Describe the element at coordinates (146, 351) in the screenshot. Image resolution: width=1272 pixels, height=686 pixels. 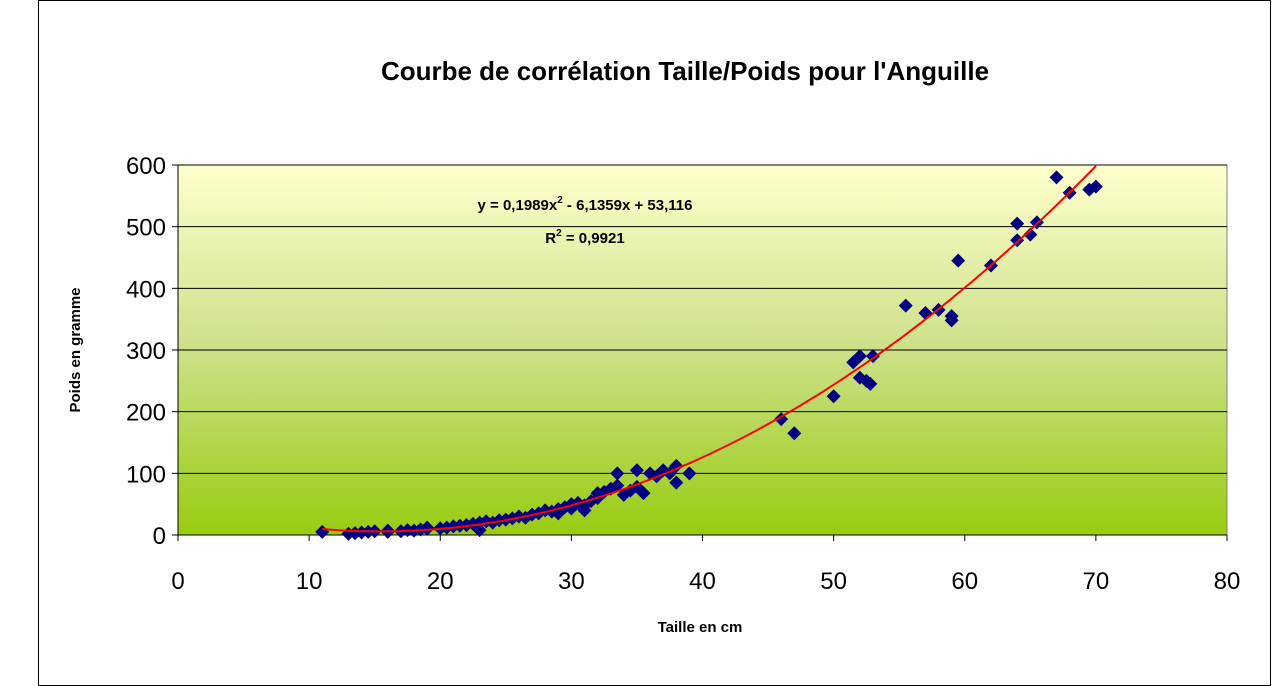
I see `y-tick-label: 300` at that location.